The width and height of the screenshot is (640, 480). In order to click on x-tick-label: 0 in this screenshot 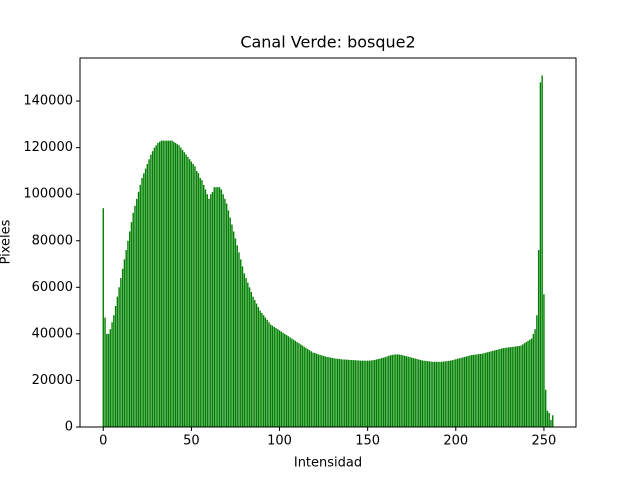, I will do `click(103, 441)`.